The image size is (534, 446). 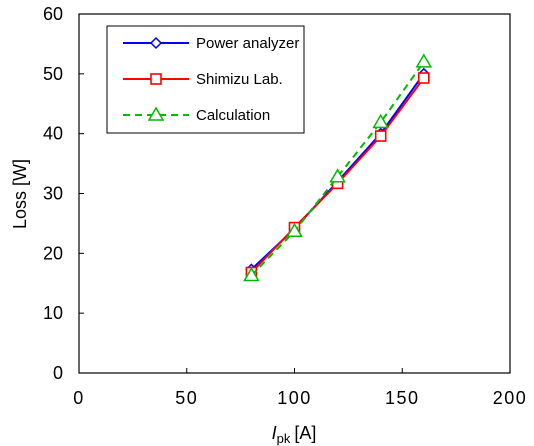 I want to click on legend: Power analyzer Shimizu Lab. Calculation, so click(x=205, y=79).